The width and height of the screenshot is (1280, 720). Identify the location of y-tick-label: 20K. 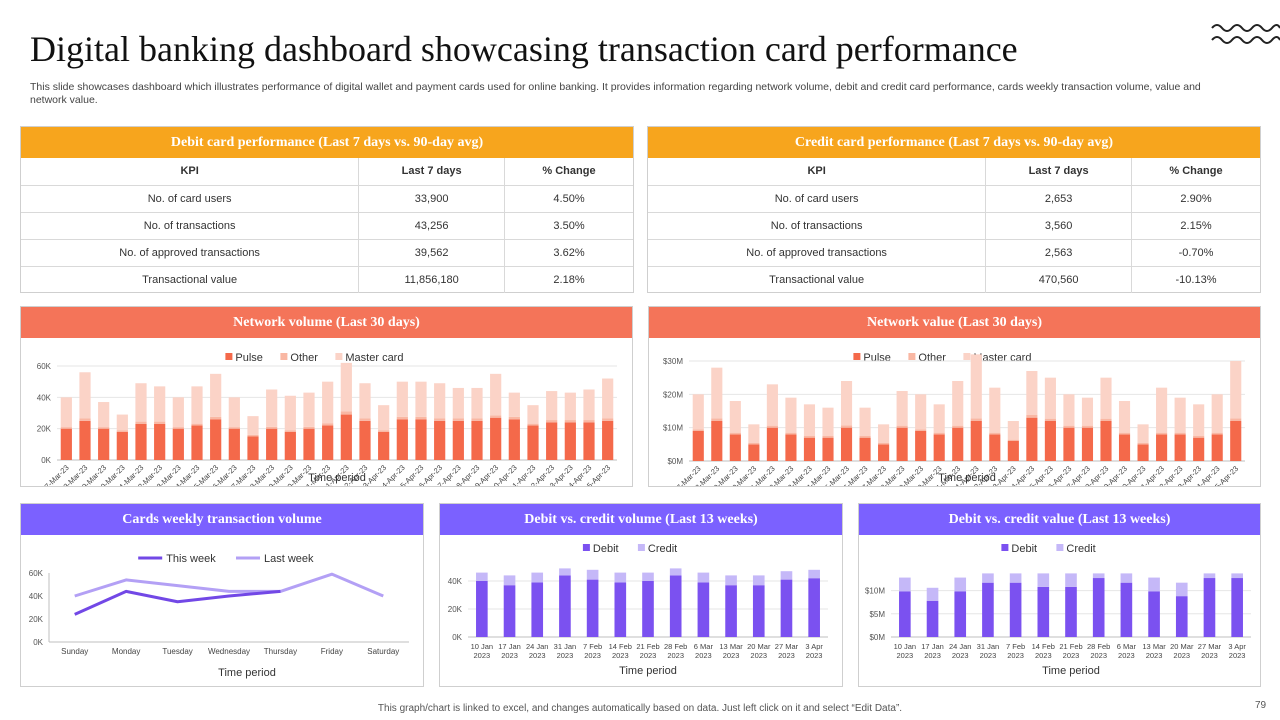
(455, 609).